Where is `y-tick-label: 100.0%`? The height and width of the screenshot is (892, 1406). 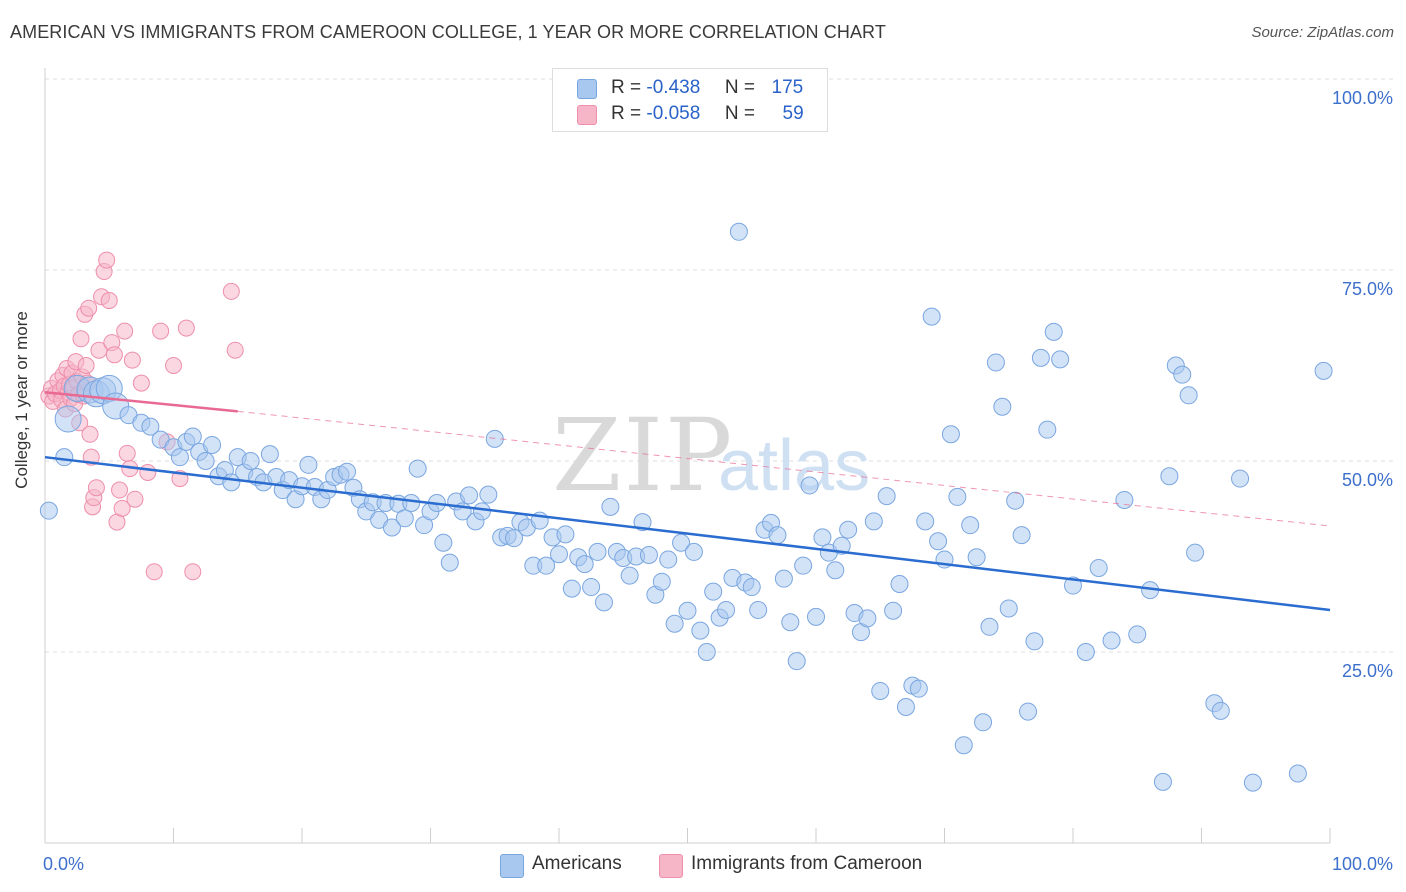
y-tick-label: 100.0% is located at coordinates (1362, 98).